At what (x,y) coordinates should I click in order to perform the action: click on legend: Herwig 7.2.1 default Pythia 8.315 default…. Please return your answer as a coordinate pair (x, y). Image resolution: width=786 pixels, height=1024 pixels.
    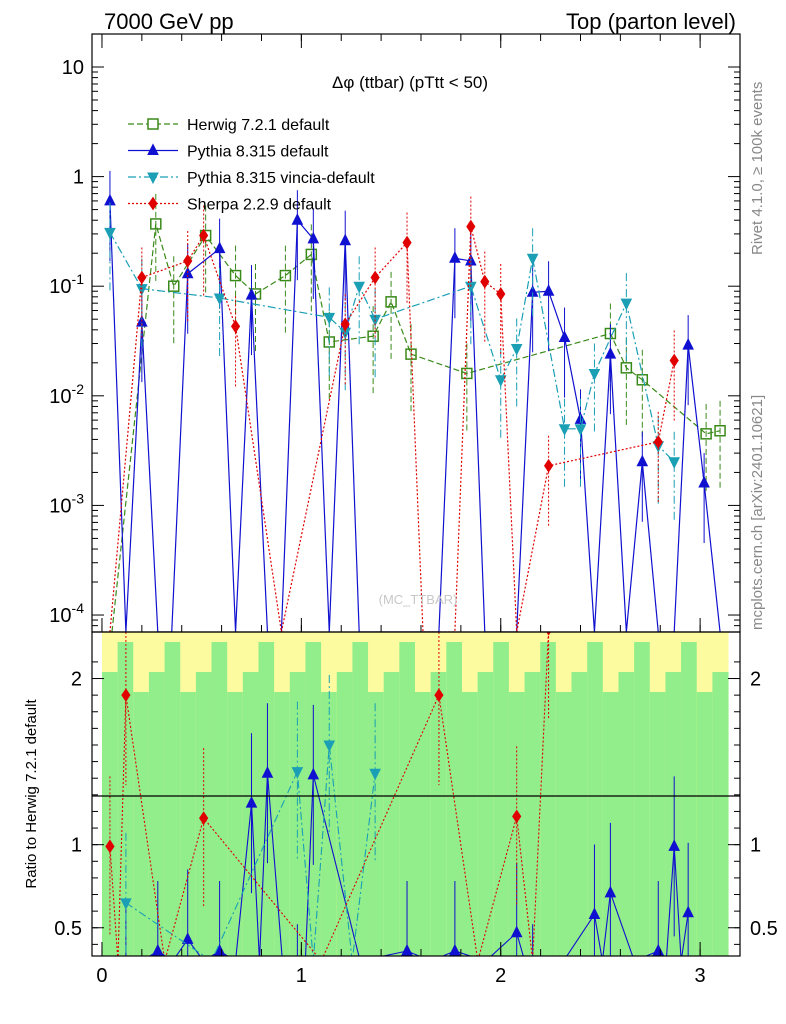
    Looking at the image, I should click on (251, 165).